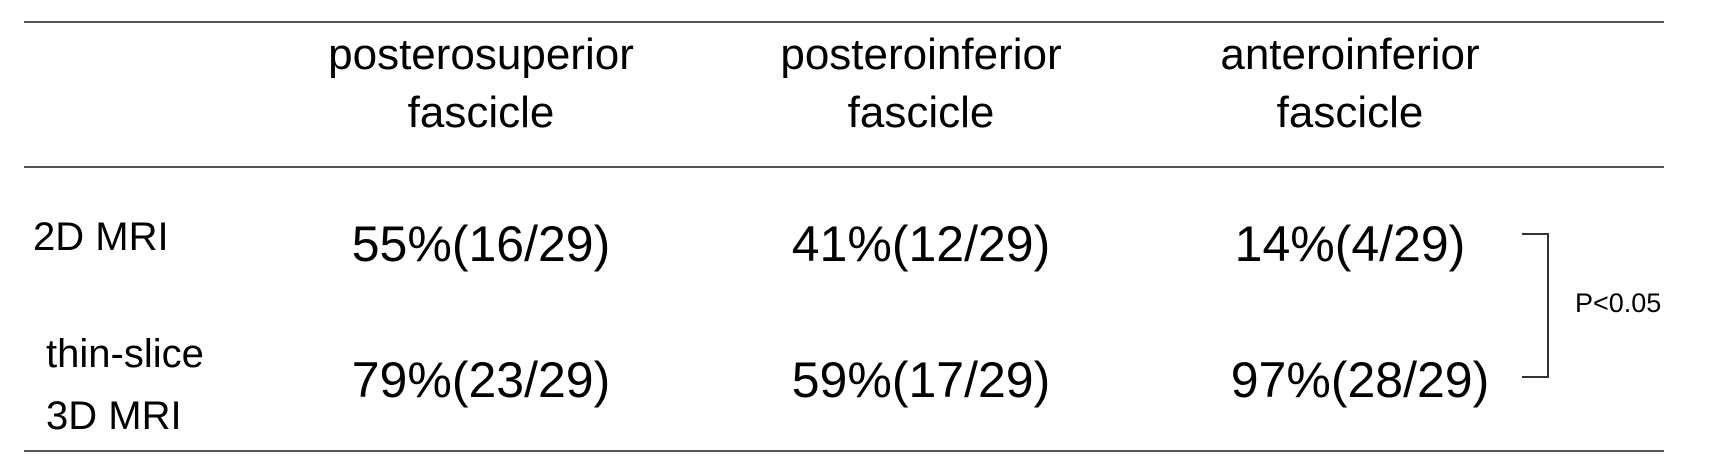 This screenshot has height=472, width=1713. Describe the element at coordinates (1535, 377) in the screenshot. I see `bracket-bottom` at that location.